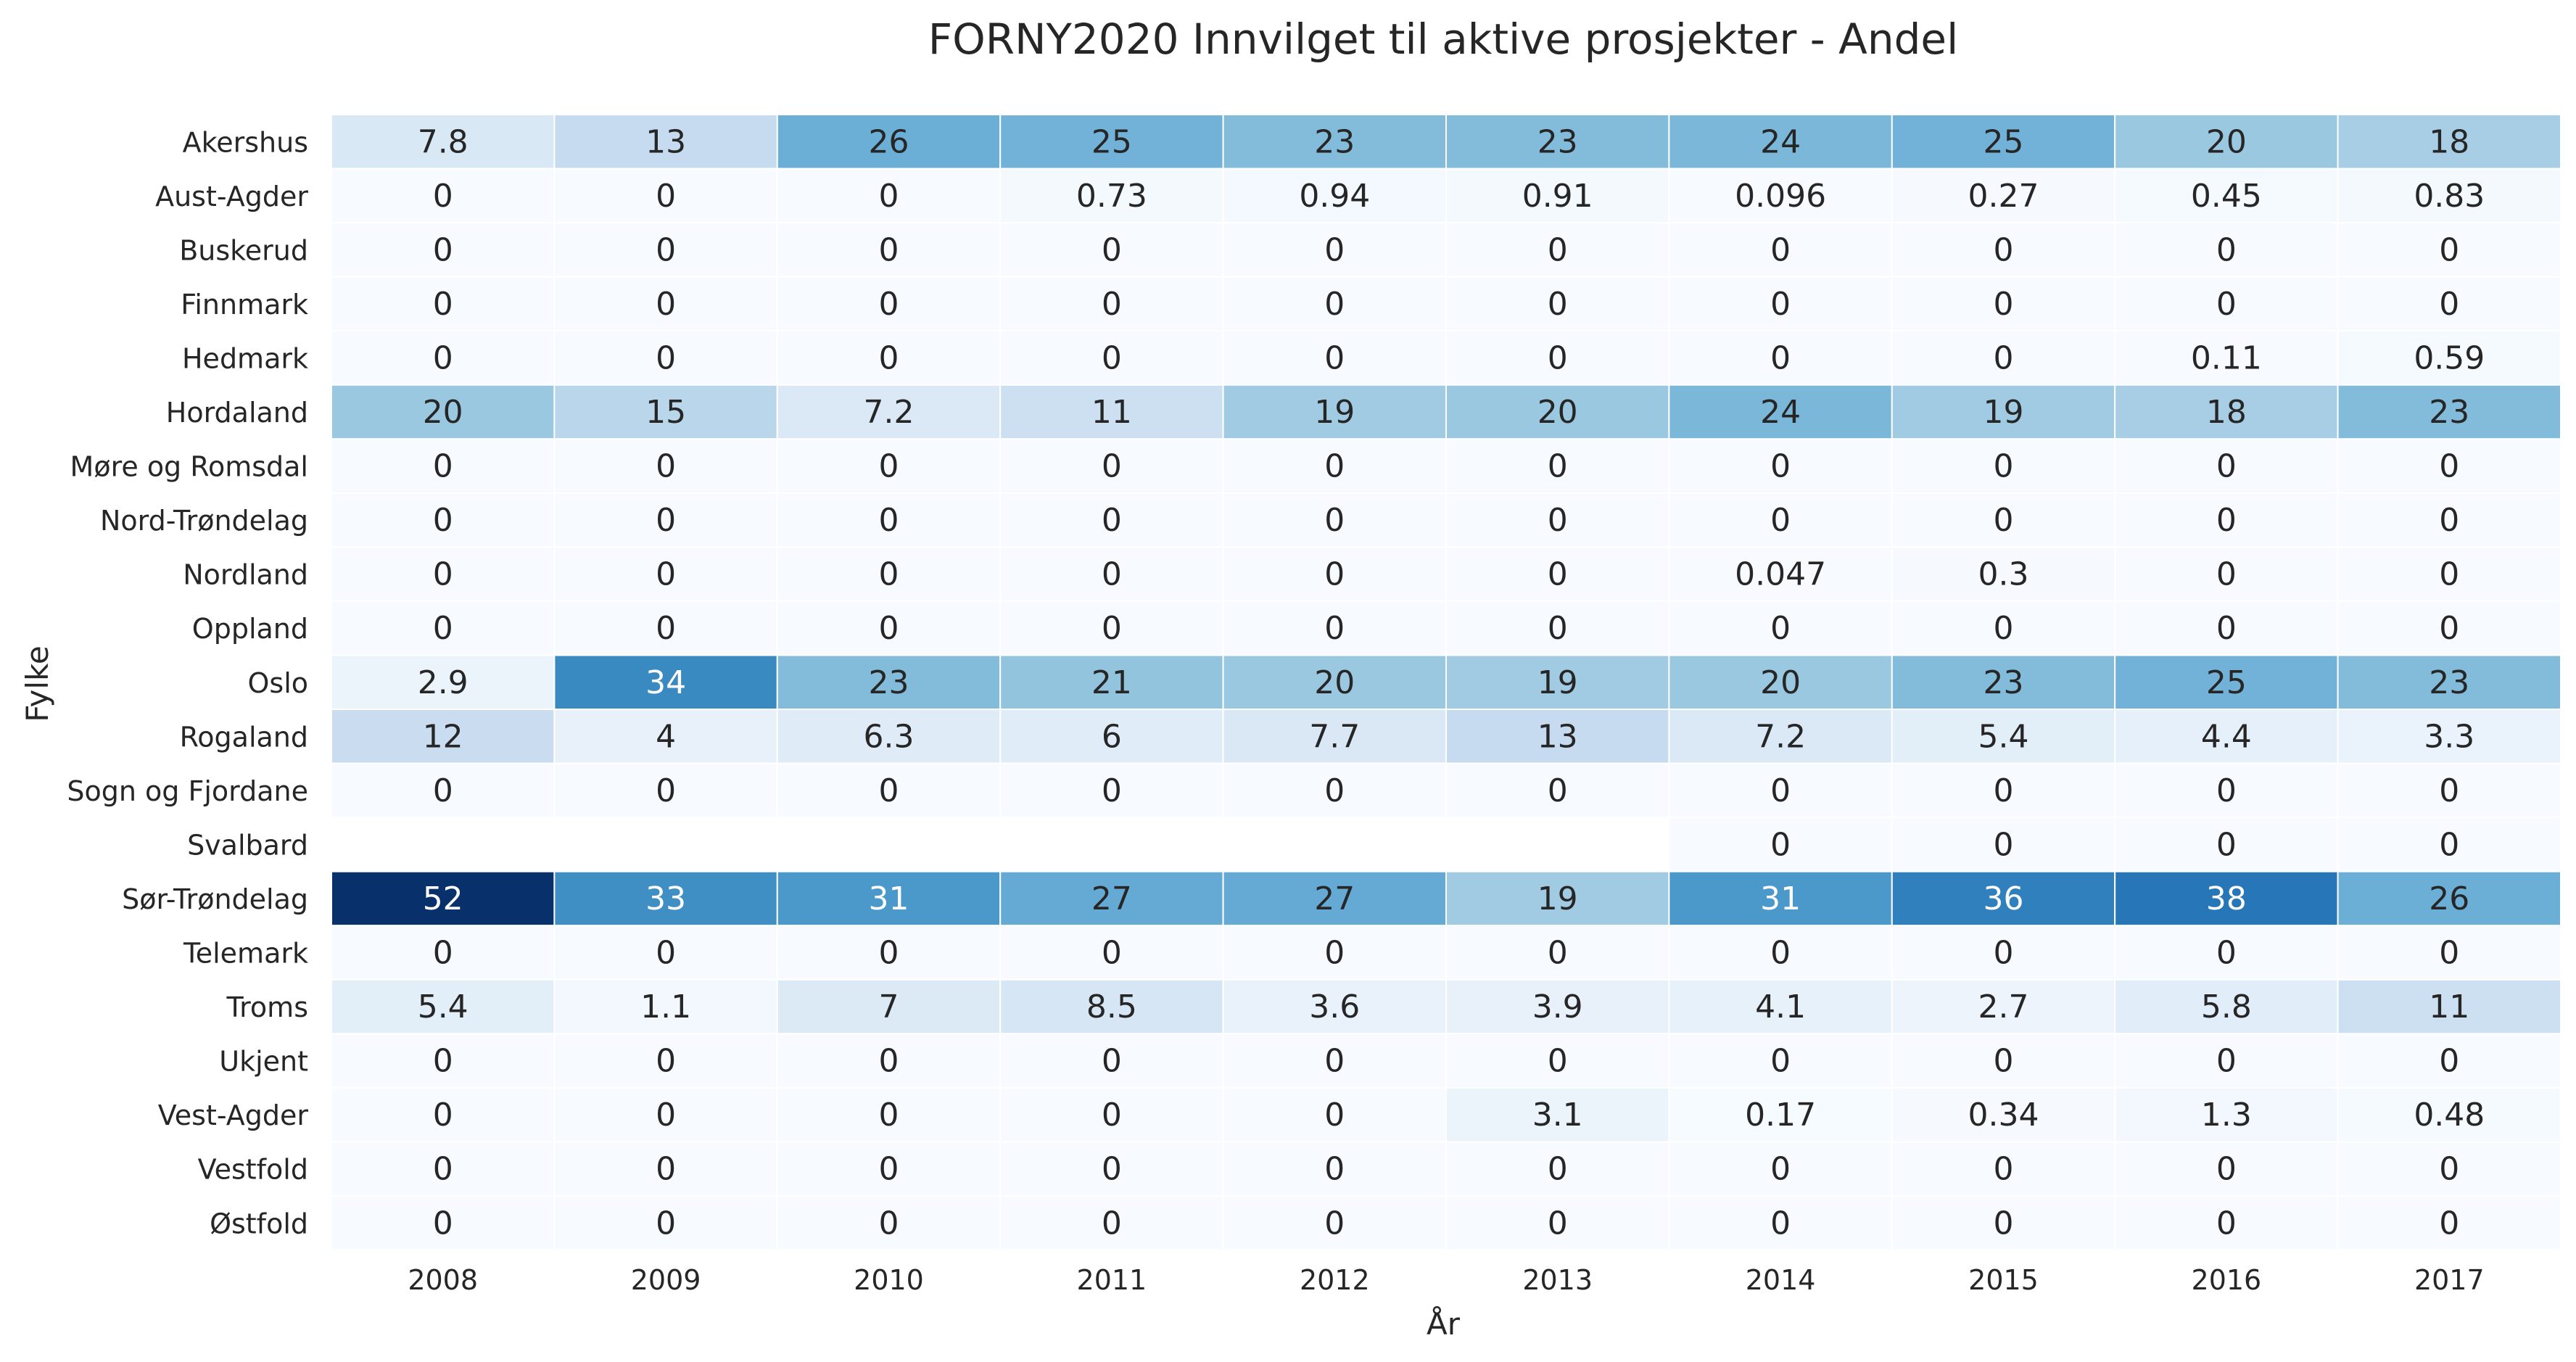 The width and height of the screenshot is (2576, 1362). What do you see at coordinates (2226, 1115) in the screenshot?
I see `cell-value-label: 1.3` at bounding box center [2226, 1115].